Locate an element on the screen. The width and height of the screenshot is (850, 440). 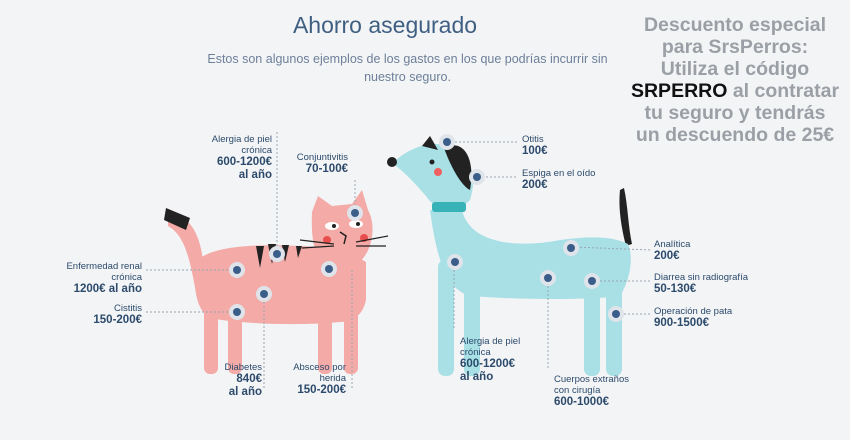
promo-code: SRPERRO is located at coordinates (679, 91).